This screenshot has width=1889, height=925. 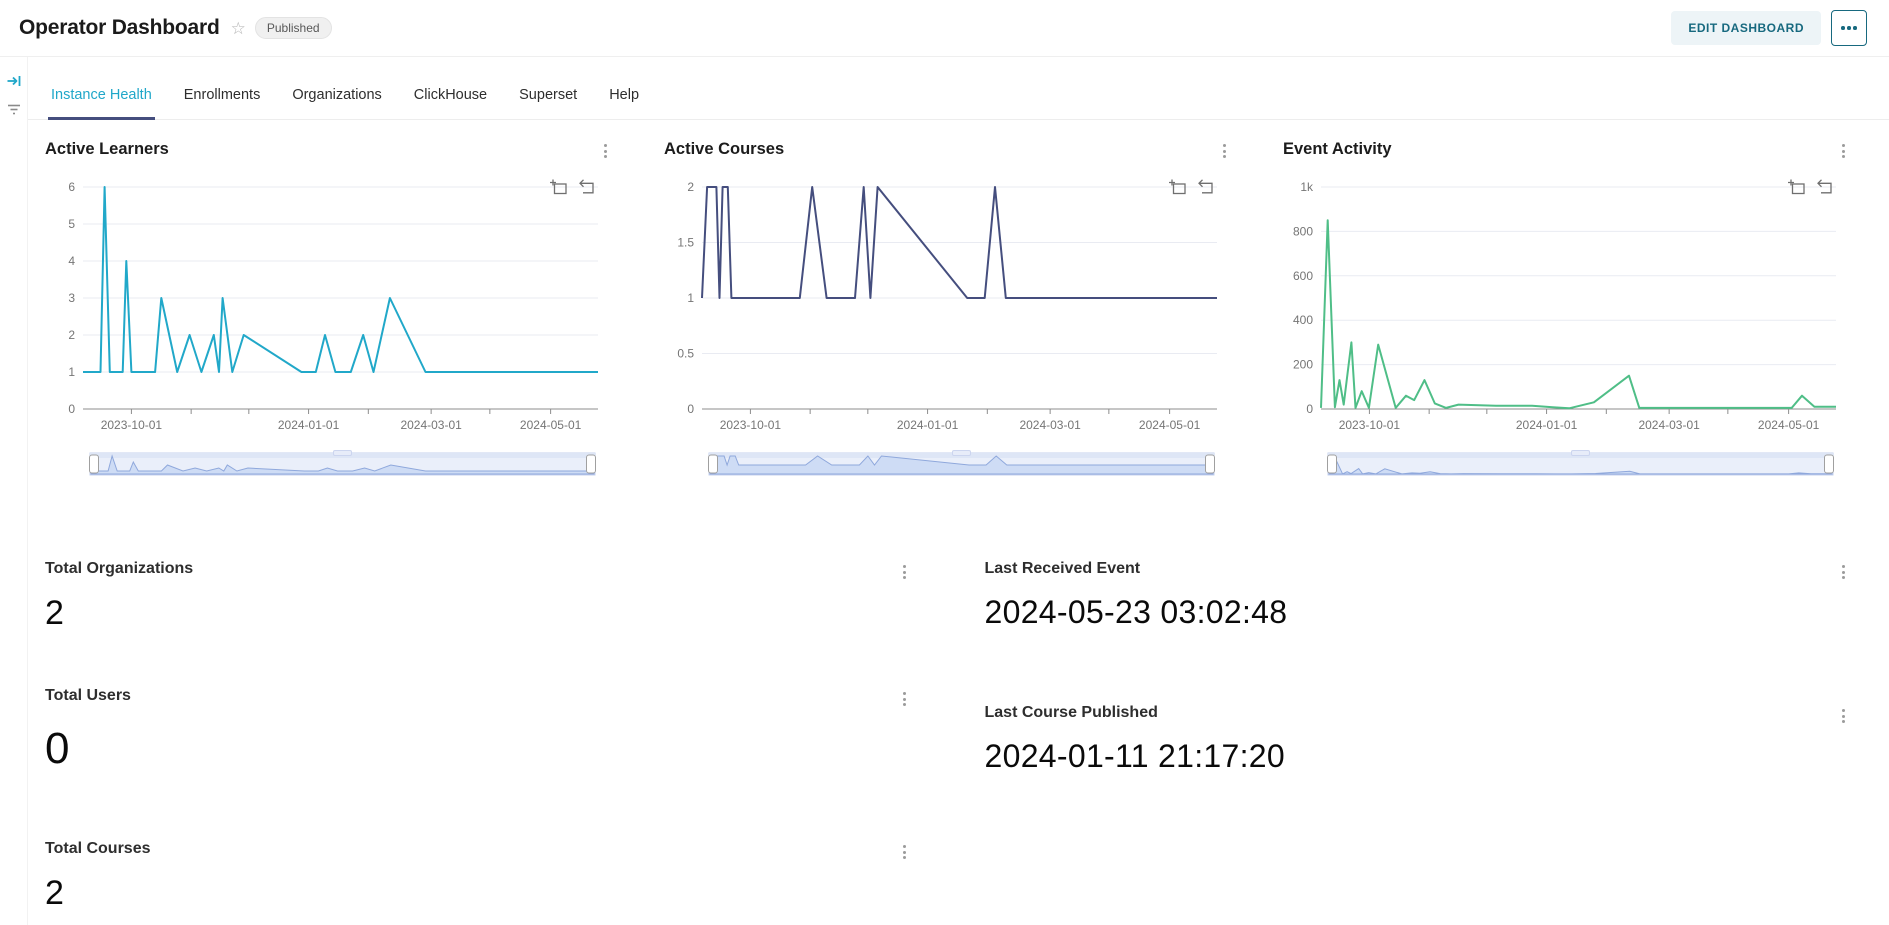 I want to click on y-tick-label: 5, so click(x=71, y=224).